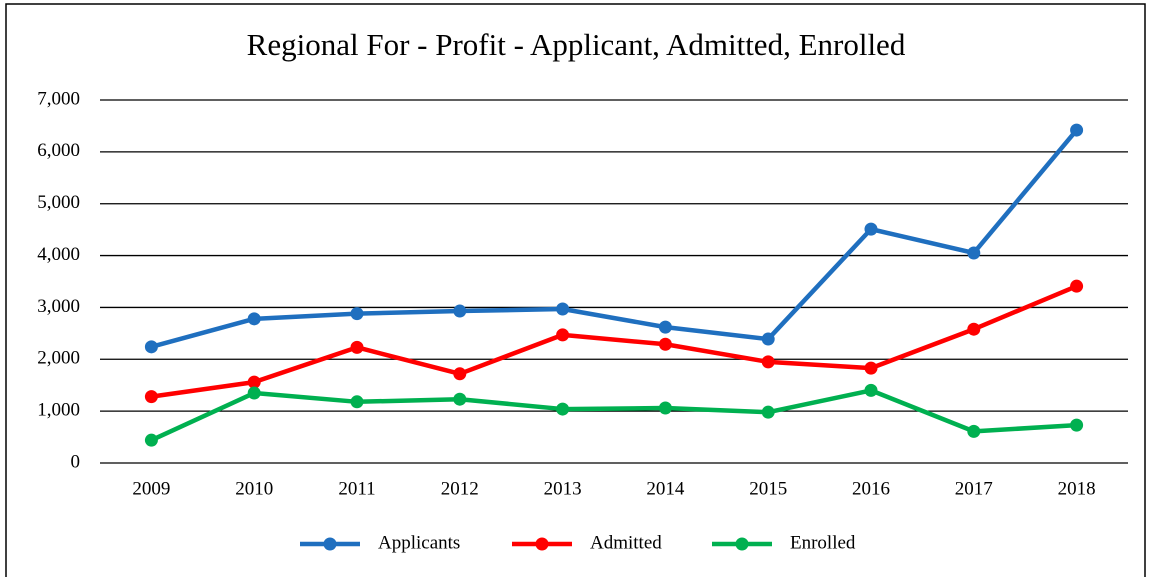 This screenshot has width=1151, height=577. What do you see at coordinates (58, 98) in the screenshot?
I see `y-tick-label: 7,000` at bounding box center [58, 98].